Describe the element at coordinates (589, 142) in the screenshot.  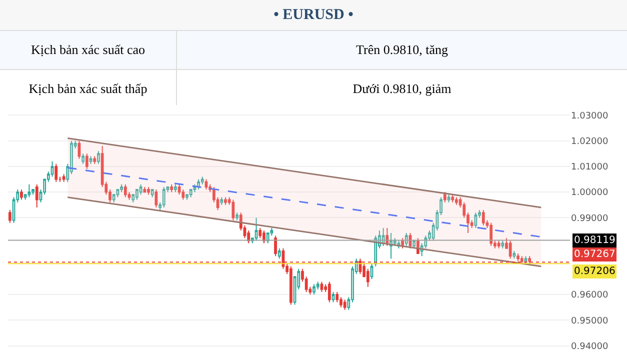
I see `y-tick-label: 1.02000` at that location.